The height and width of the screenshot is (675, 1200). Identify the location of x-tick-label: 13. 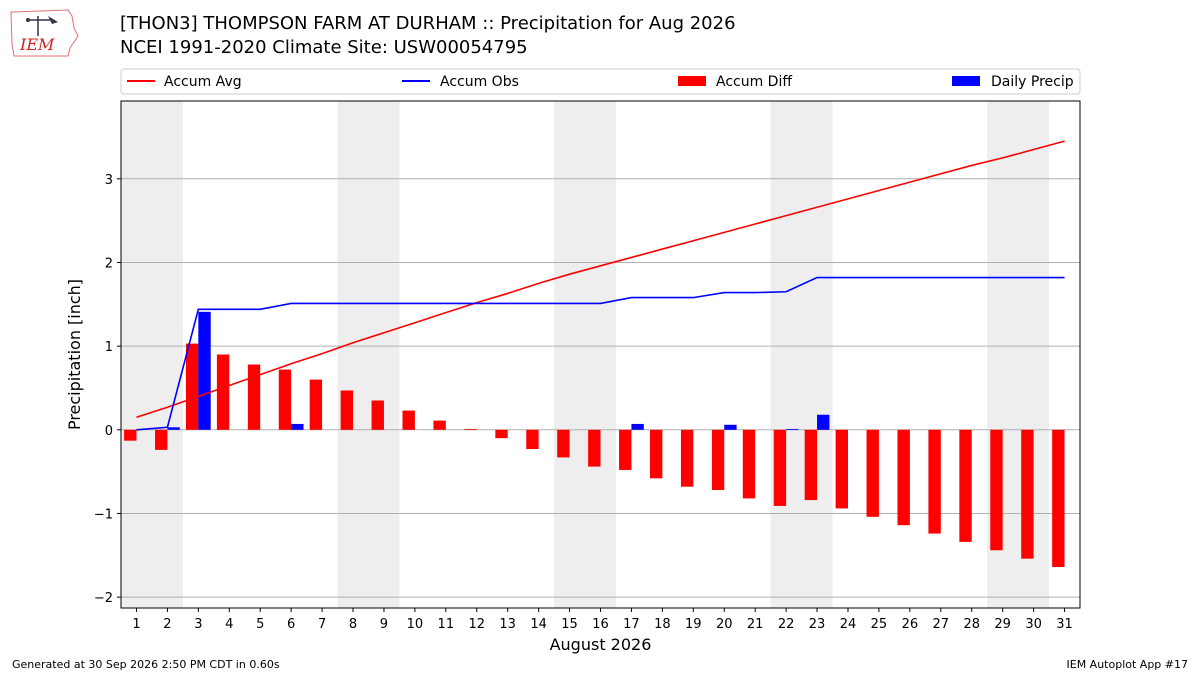
(507, 624).